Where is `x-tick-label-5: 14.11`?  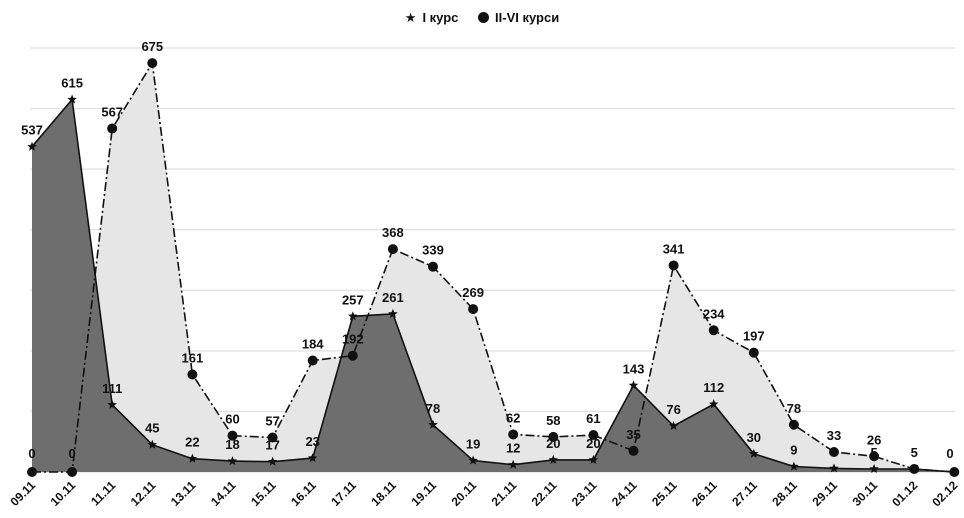 x-tick-label-5: 14.11 is located at coordinates (223, 493).